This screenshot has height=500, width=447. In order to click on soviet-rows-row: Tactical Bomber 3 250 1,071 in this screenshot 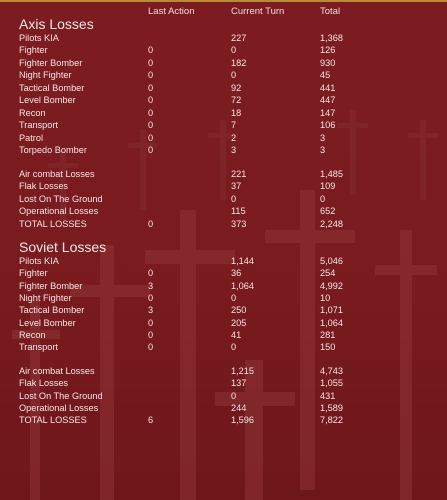, I will do `click(223, 310)`.